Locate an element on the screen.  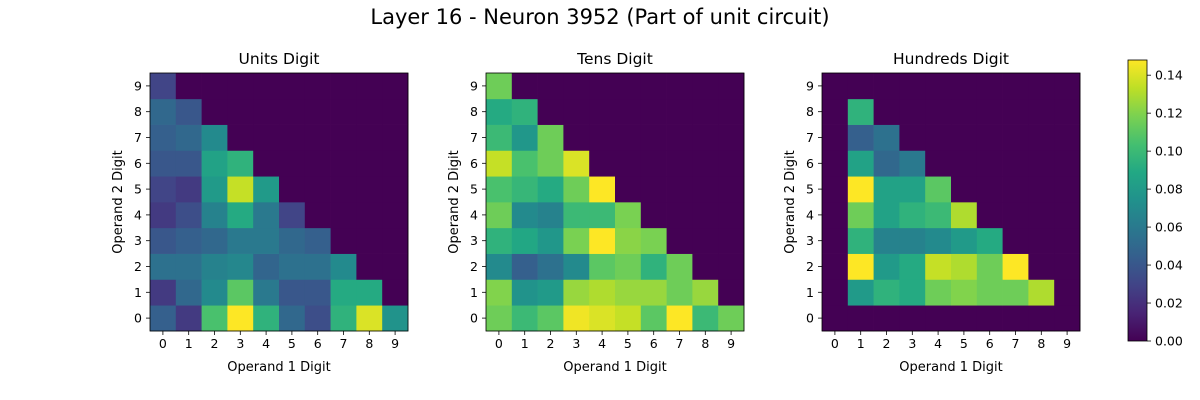
colorbar-gradient is located at coordinates (1137, 200).